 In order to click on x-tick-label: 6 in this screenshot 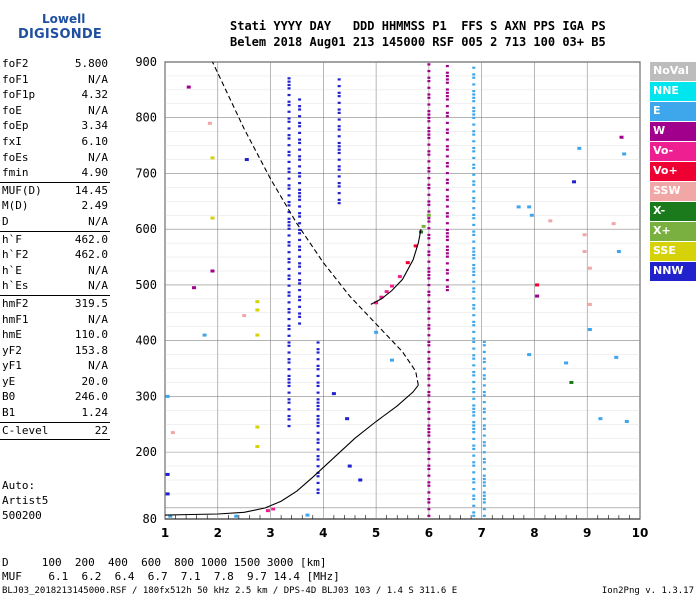, I will do `click(429, 533)`.